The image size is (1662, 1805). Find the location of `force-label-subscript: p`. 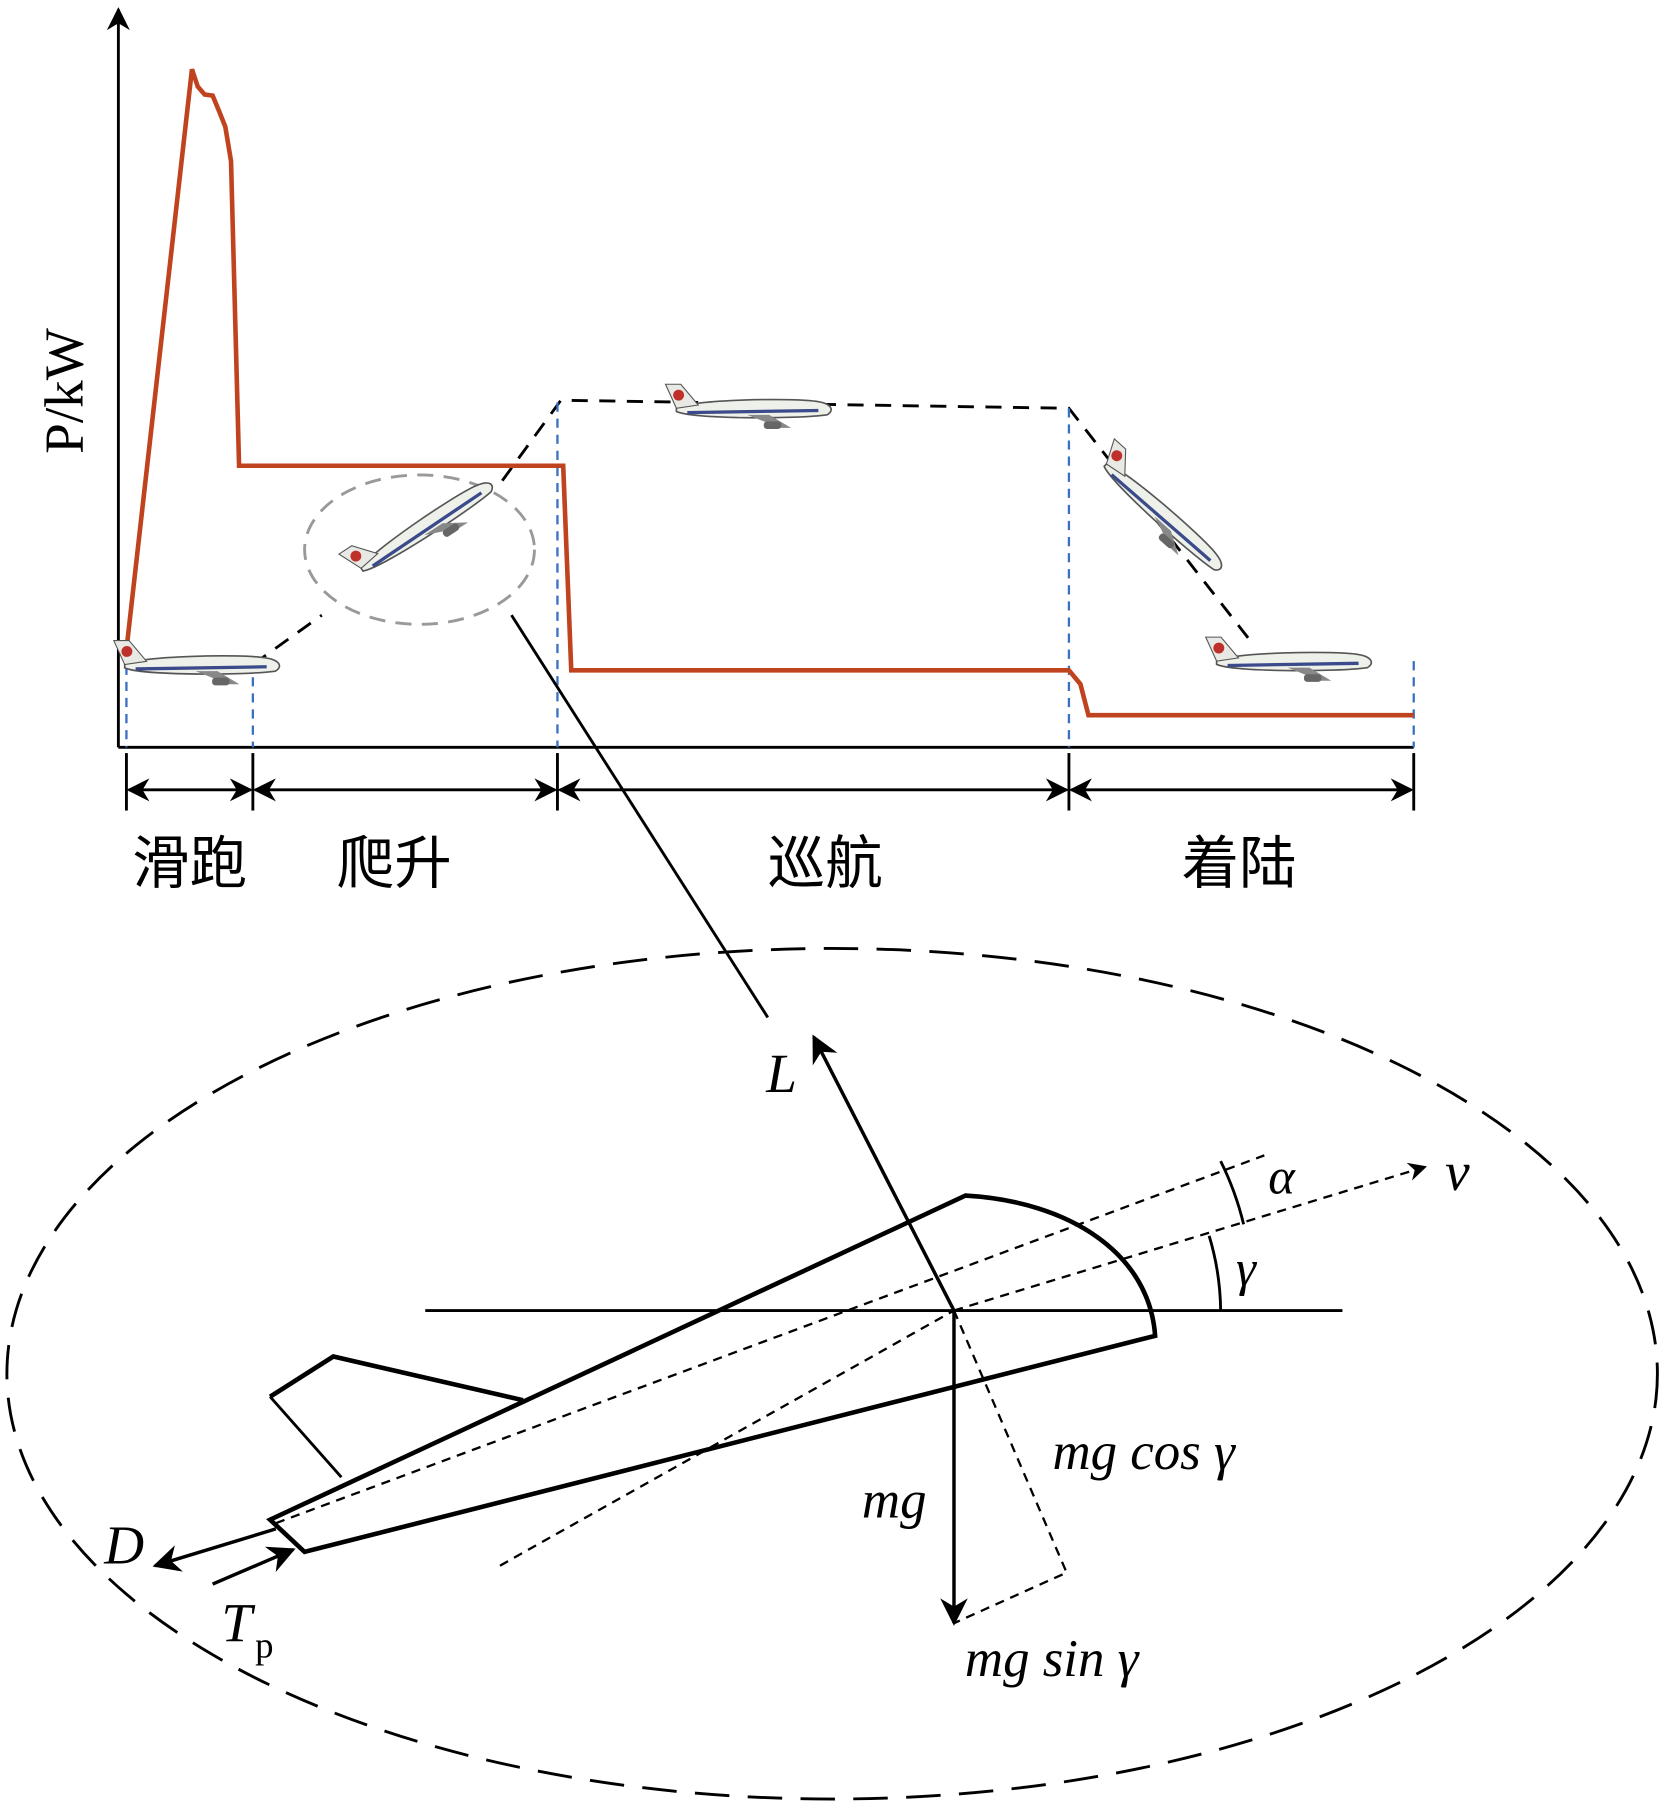

force-label-subscript: p is located at coordinates (264, 1645).